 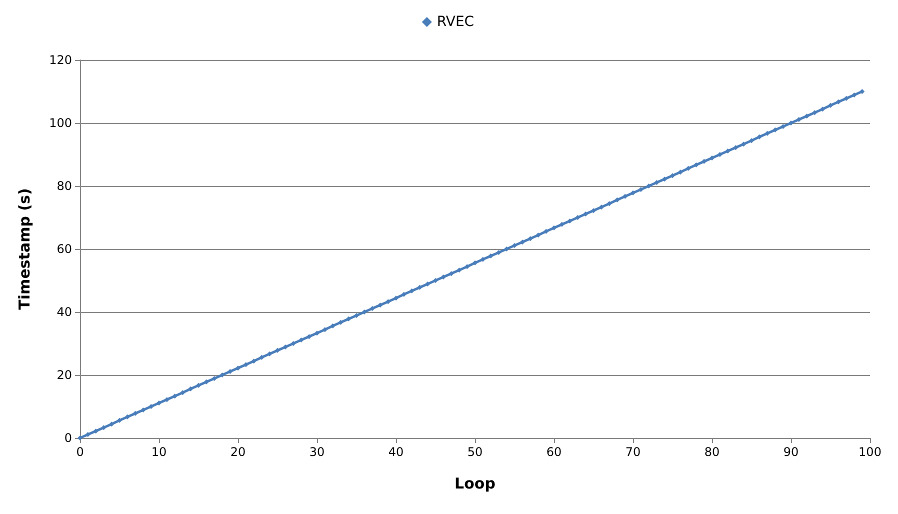 What do you see at coordinates (159, 452) in the screenshot?
I see `x-tick-label: 10` at bounding box center [159, 452].